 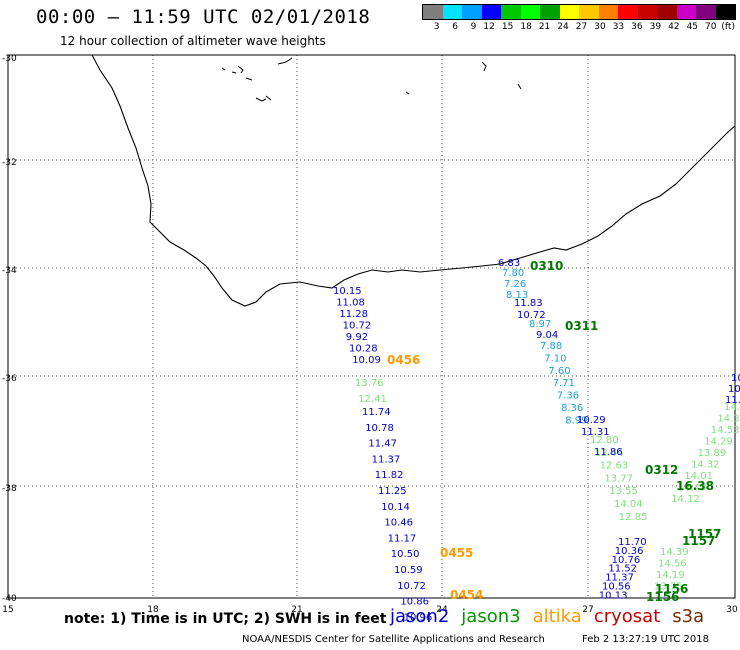 What do you see at coordinates (685, 499) in the screenshot?
I see `swh-value: 14.12` at bounding box center [685, 499].